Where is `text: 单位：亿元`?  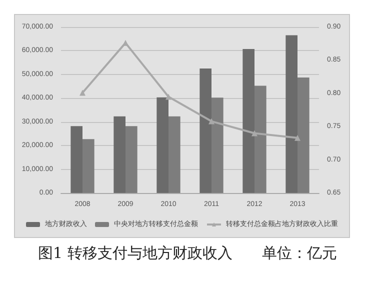
text: 单位：亿元 is located at coordinates (299, 253).